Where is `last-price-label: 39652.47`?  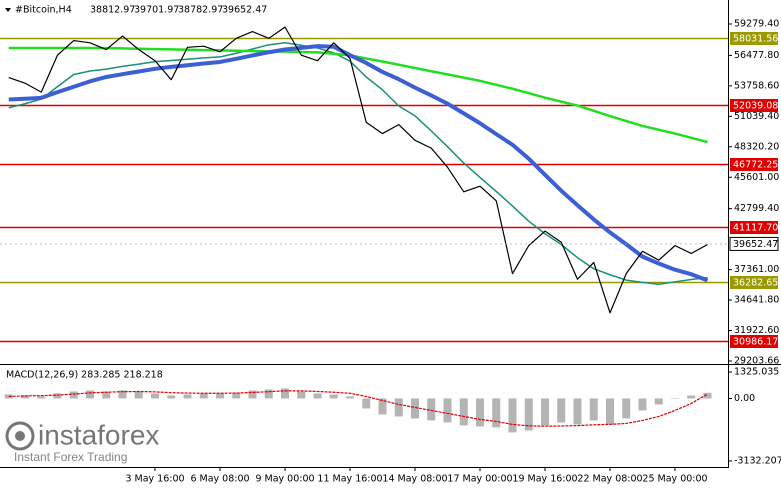
last-price-label: 39652.47 is located at coordinates (755, 244).